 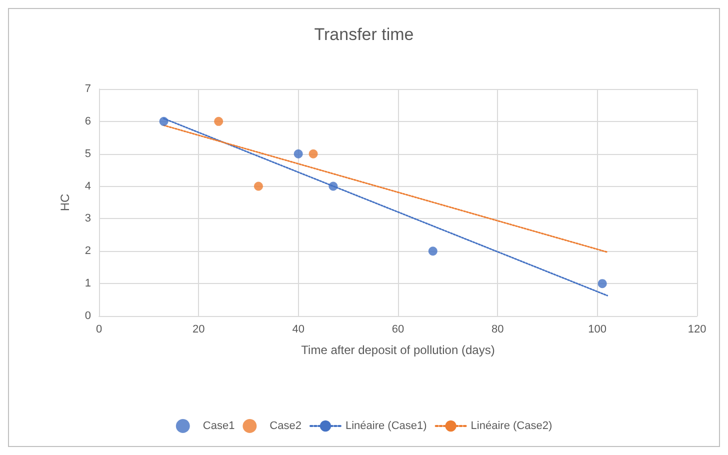 What do you see at coordinates (398, 330) in the screenshot?
I see `x-tick-label: 60` at bounding box center [398, 330].